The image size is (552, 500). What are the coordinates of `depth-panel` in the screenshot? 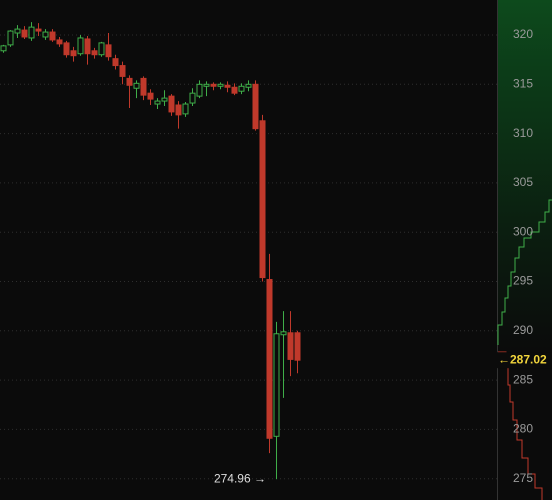 It's located at (524, 250).